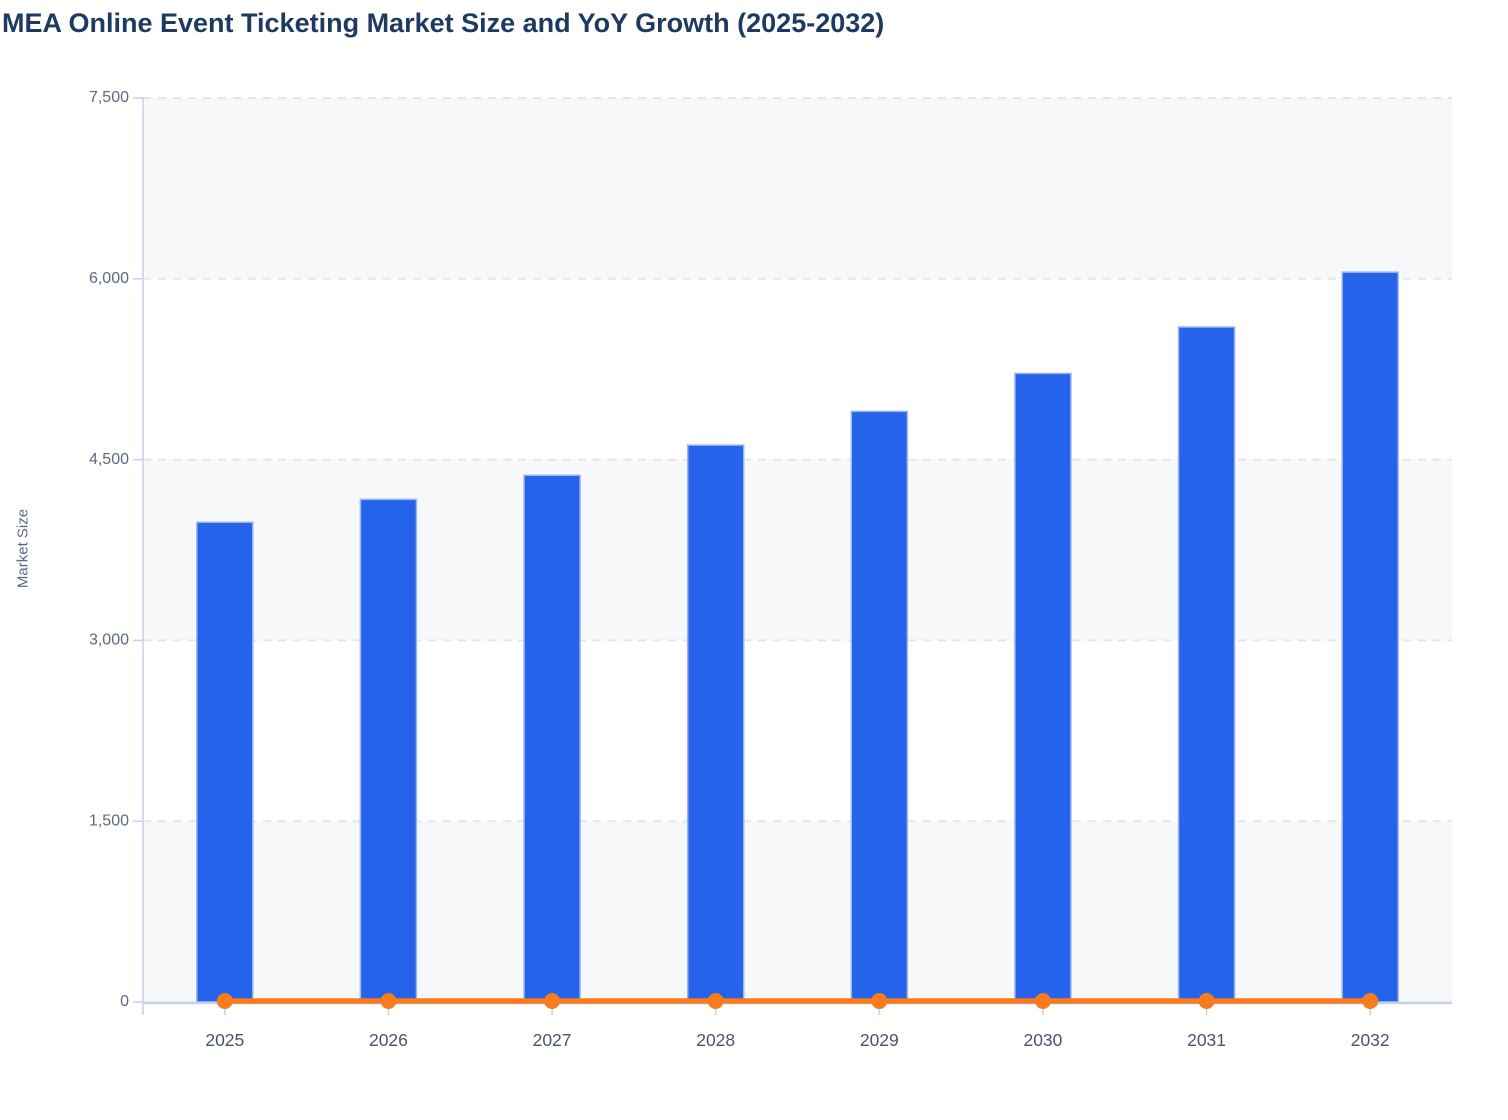 The width and height of the screenshot is (1508, 1120). I want to click on bar-2030, so click(1043, 687).